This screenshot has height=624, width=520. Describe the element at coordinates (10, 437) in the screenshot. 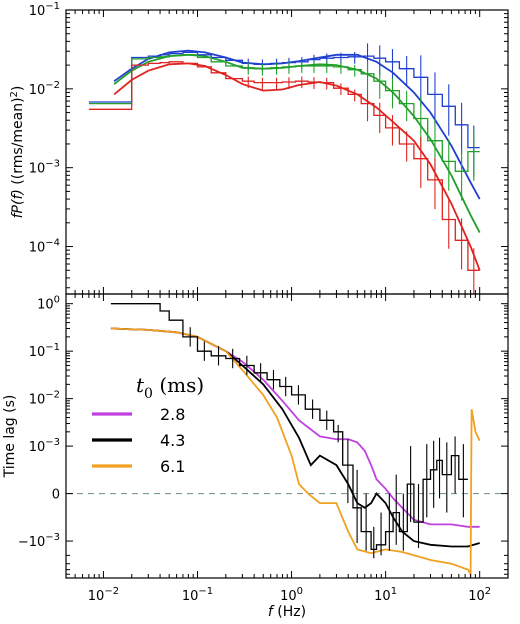

I see `bottom-y-axis-label: Time lag (s)` at that location.